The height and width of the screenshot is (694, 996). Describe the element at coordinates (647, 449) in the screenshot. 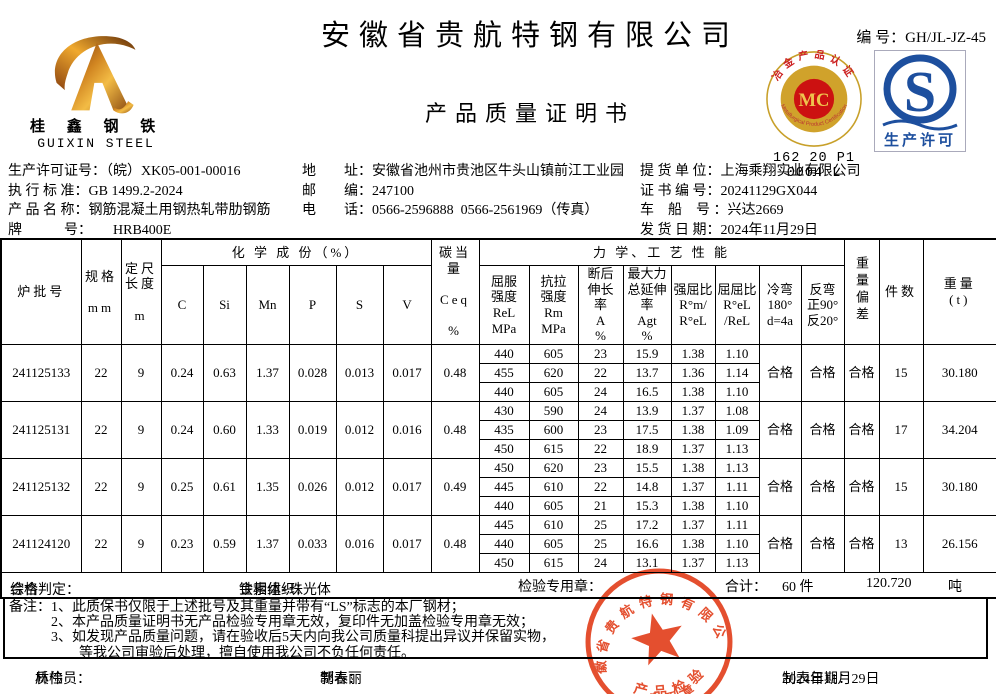

I see `mech-cell: 18.9` at that location.